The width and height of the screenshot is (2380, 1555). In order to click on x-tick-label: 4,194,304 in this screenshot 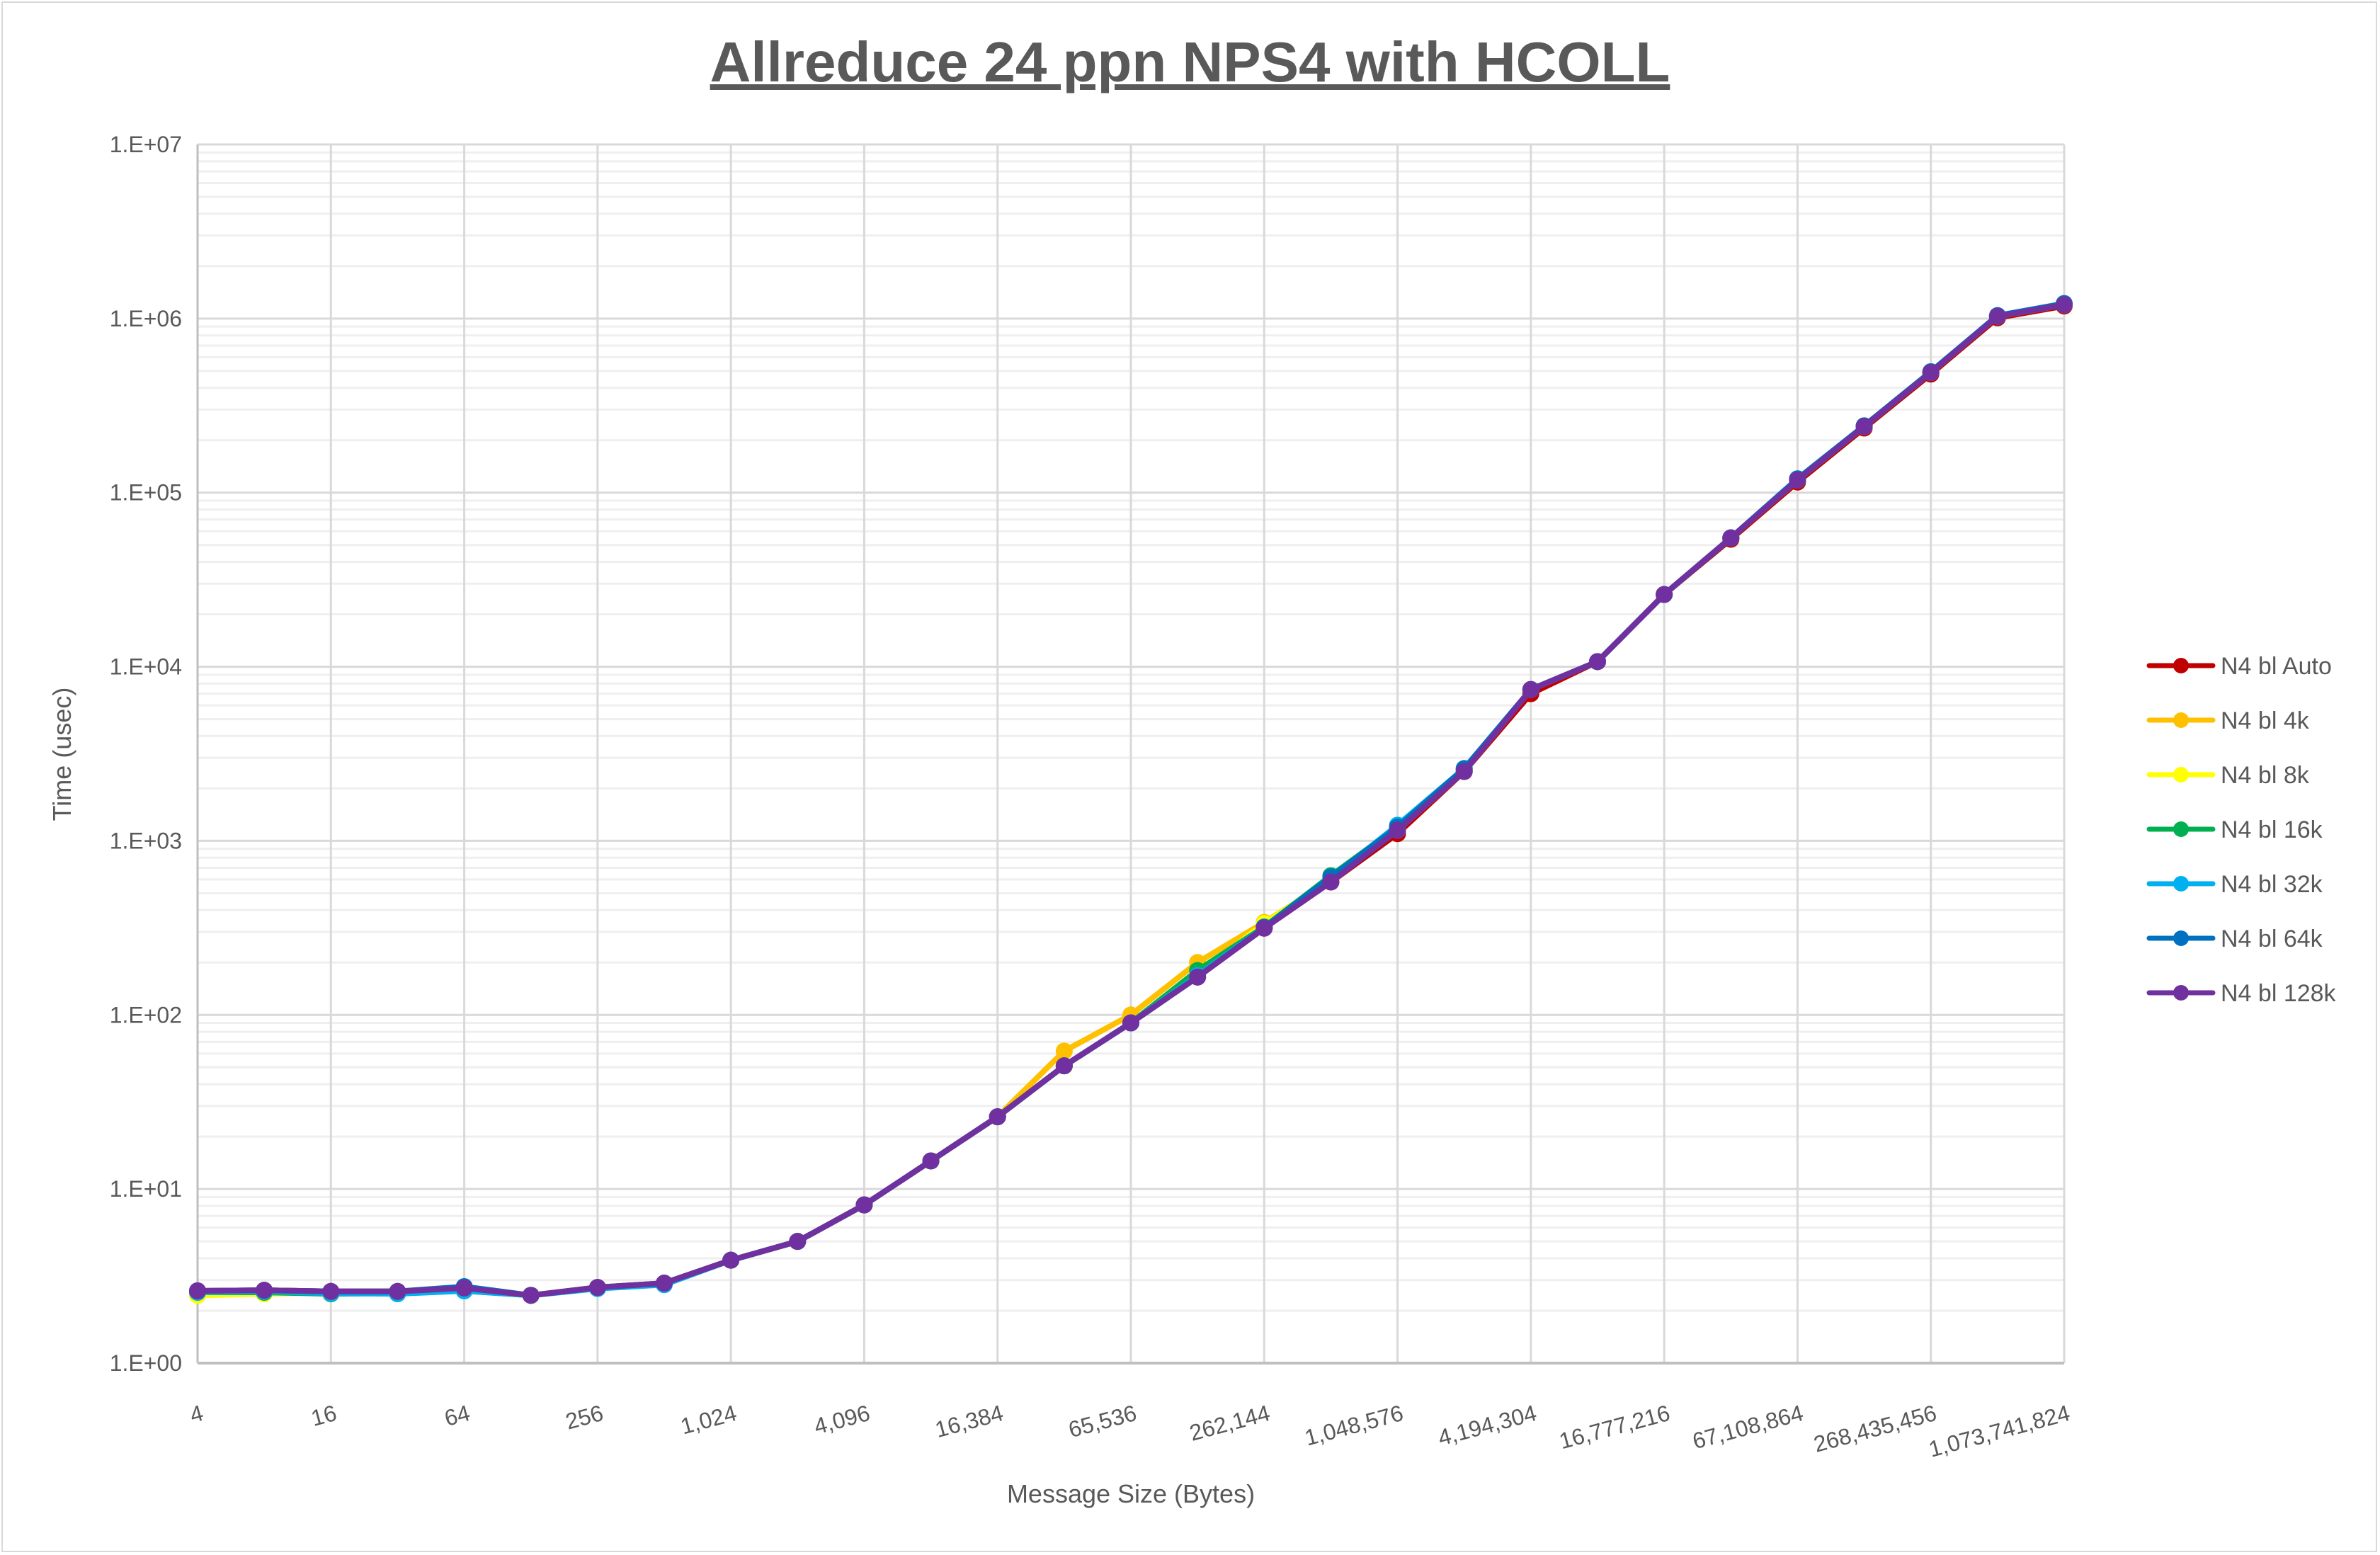, I will do `click(1487, 1425)`.